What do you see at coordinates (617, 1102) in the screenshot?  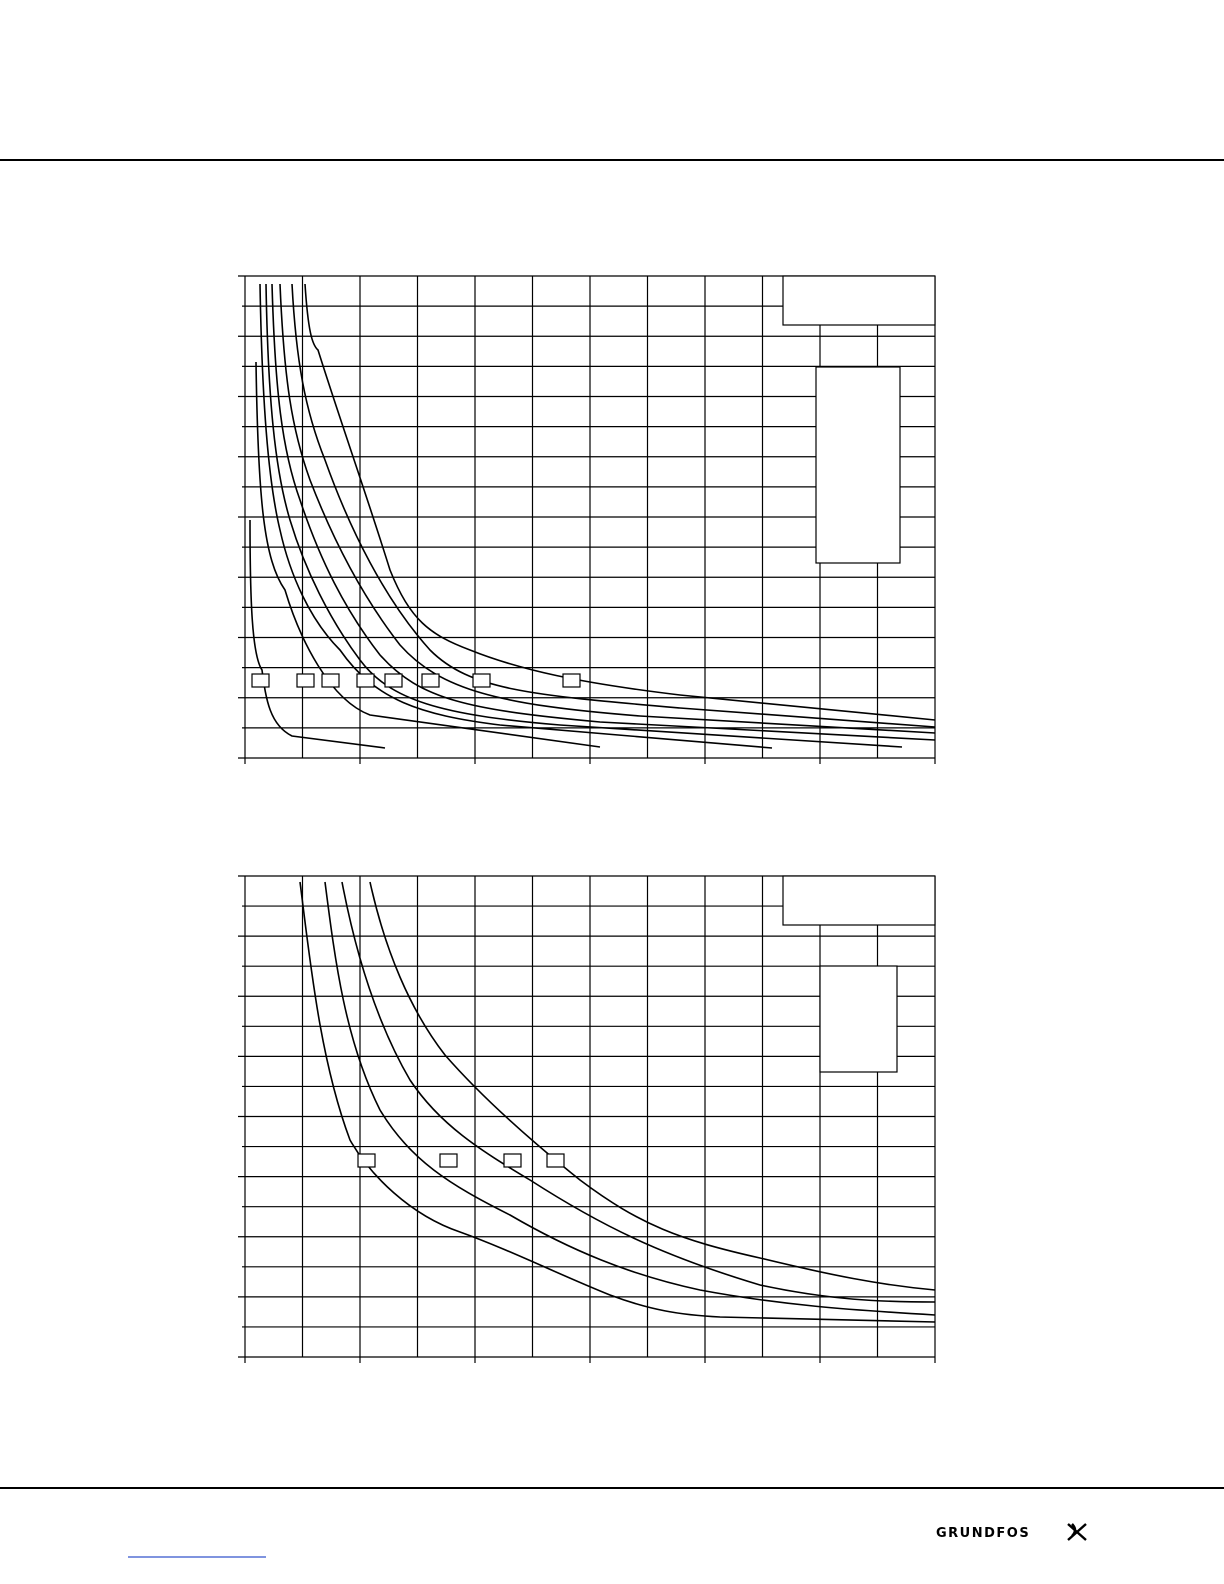 I see `graph-2-curves` at bounding box center [617, 1102].